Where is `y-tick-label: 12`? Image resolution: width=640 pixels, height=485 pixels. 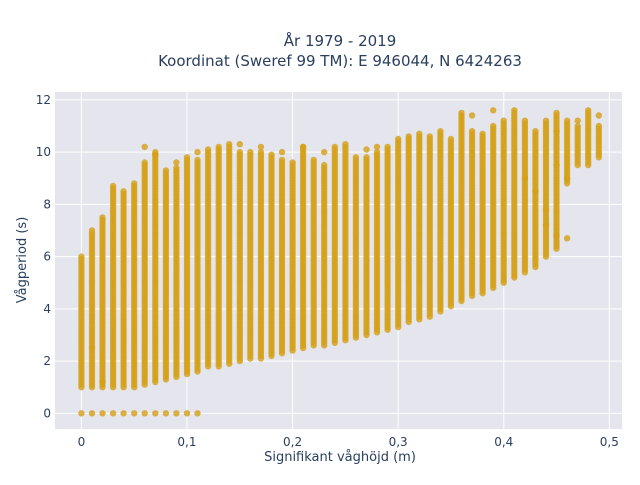
y-tick-label: 12 is located at coordinates (43, 100).